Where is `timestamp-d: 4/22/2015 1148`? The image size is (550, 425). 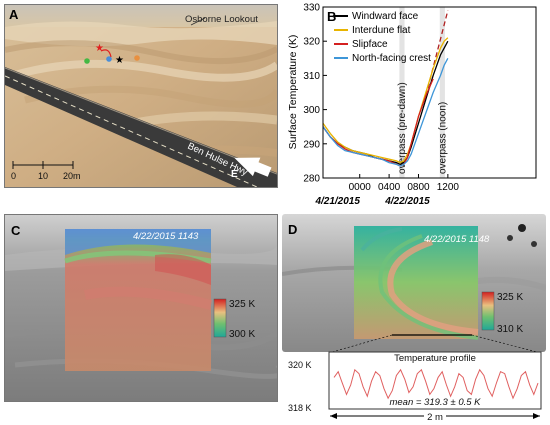
timestamp-d: 4/22/2015 1148 is located at coordinates (457, 239).